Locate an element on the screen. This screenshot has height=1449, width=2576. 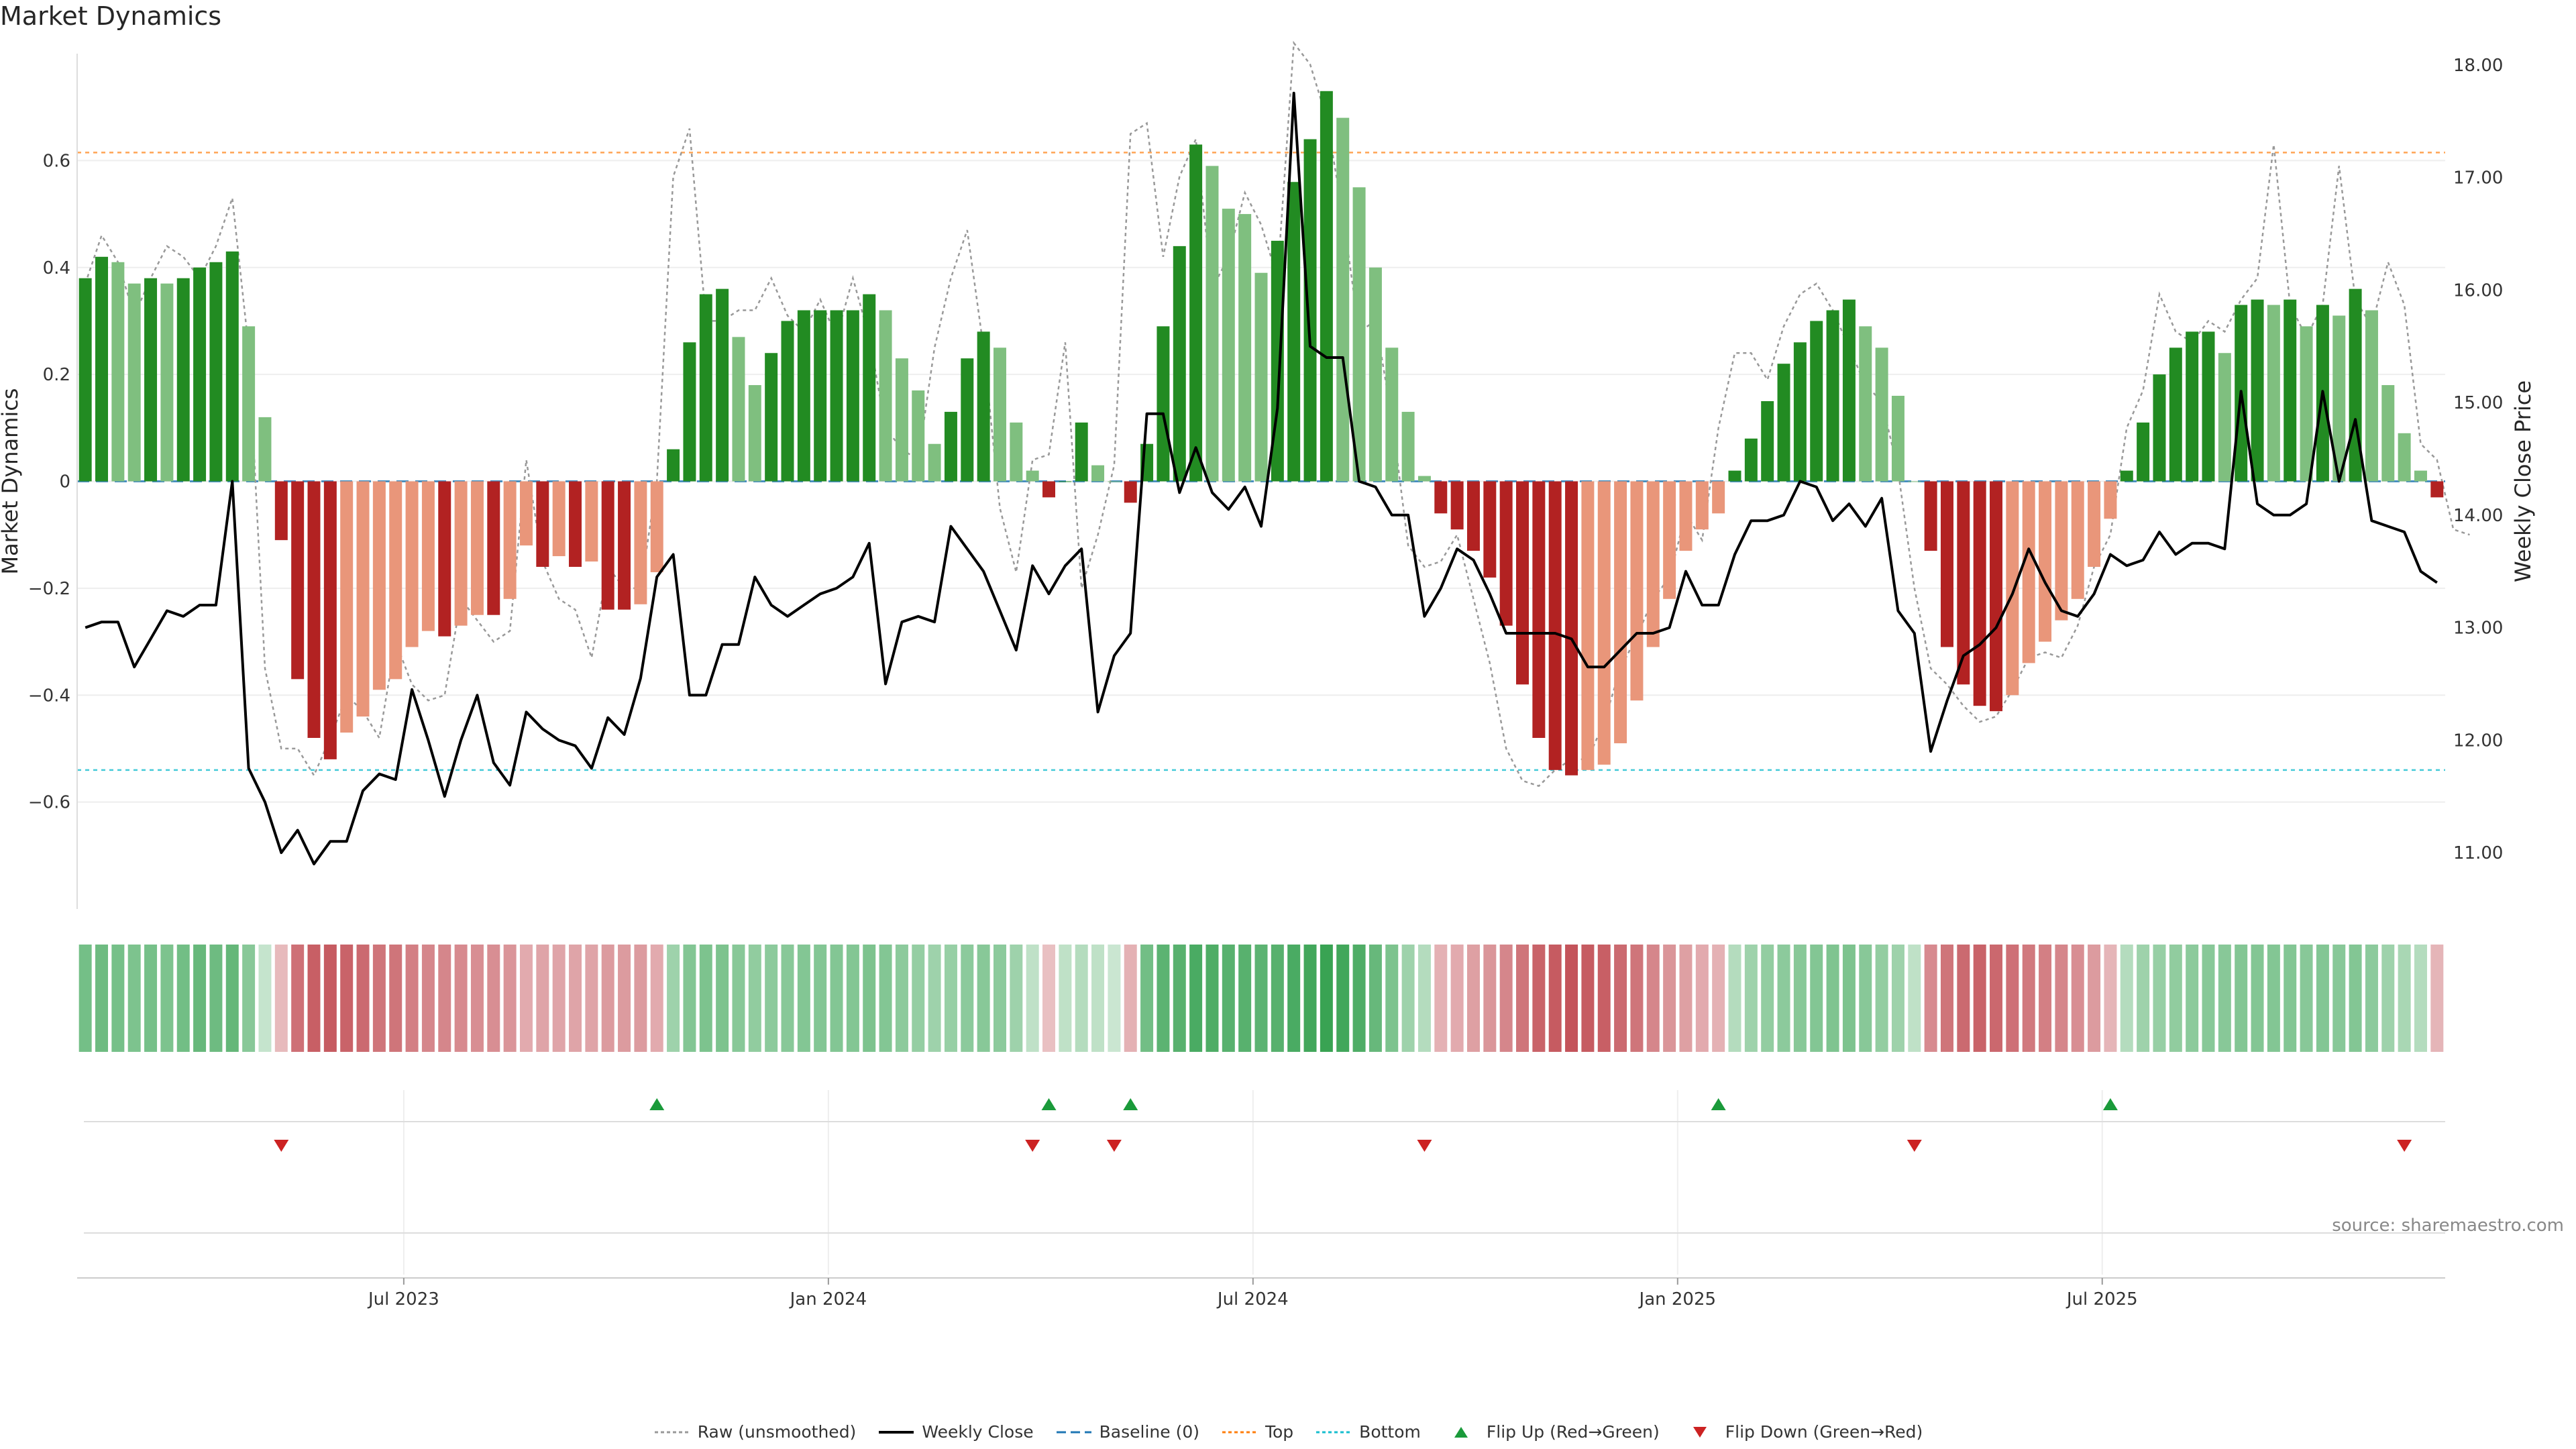
flip-up-marker is located at coordinates (657, 1104).